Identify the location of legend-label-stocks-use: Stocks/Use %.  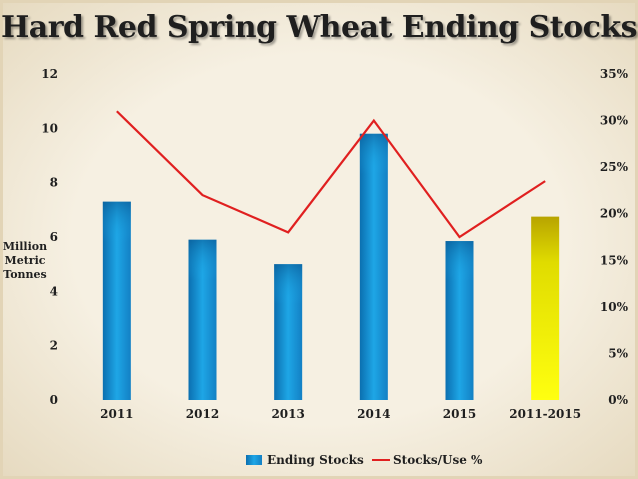
(438, 460).